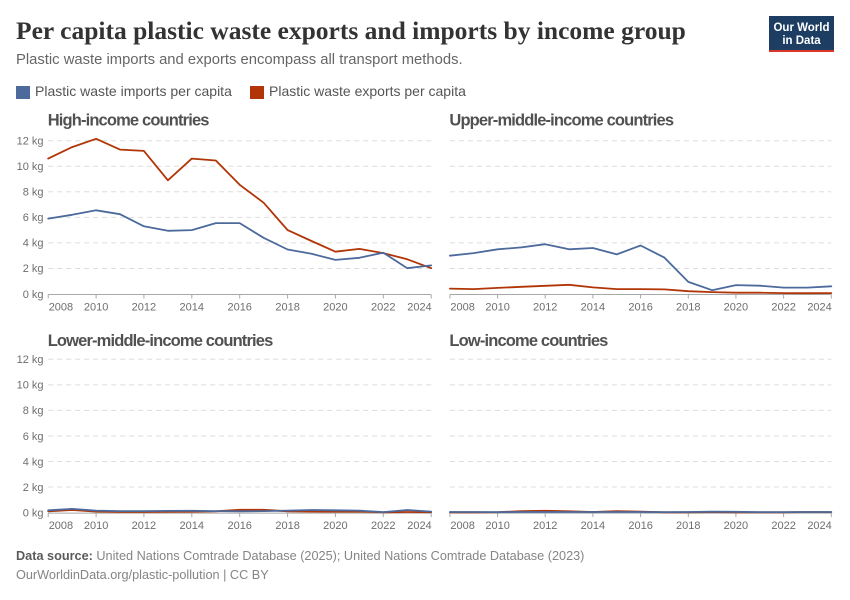  What do you see at coordinates (561, 121) in the screenshot?
I see `svg-text: Upper-middle-income countries` at bounding box center [561, 121].